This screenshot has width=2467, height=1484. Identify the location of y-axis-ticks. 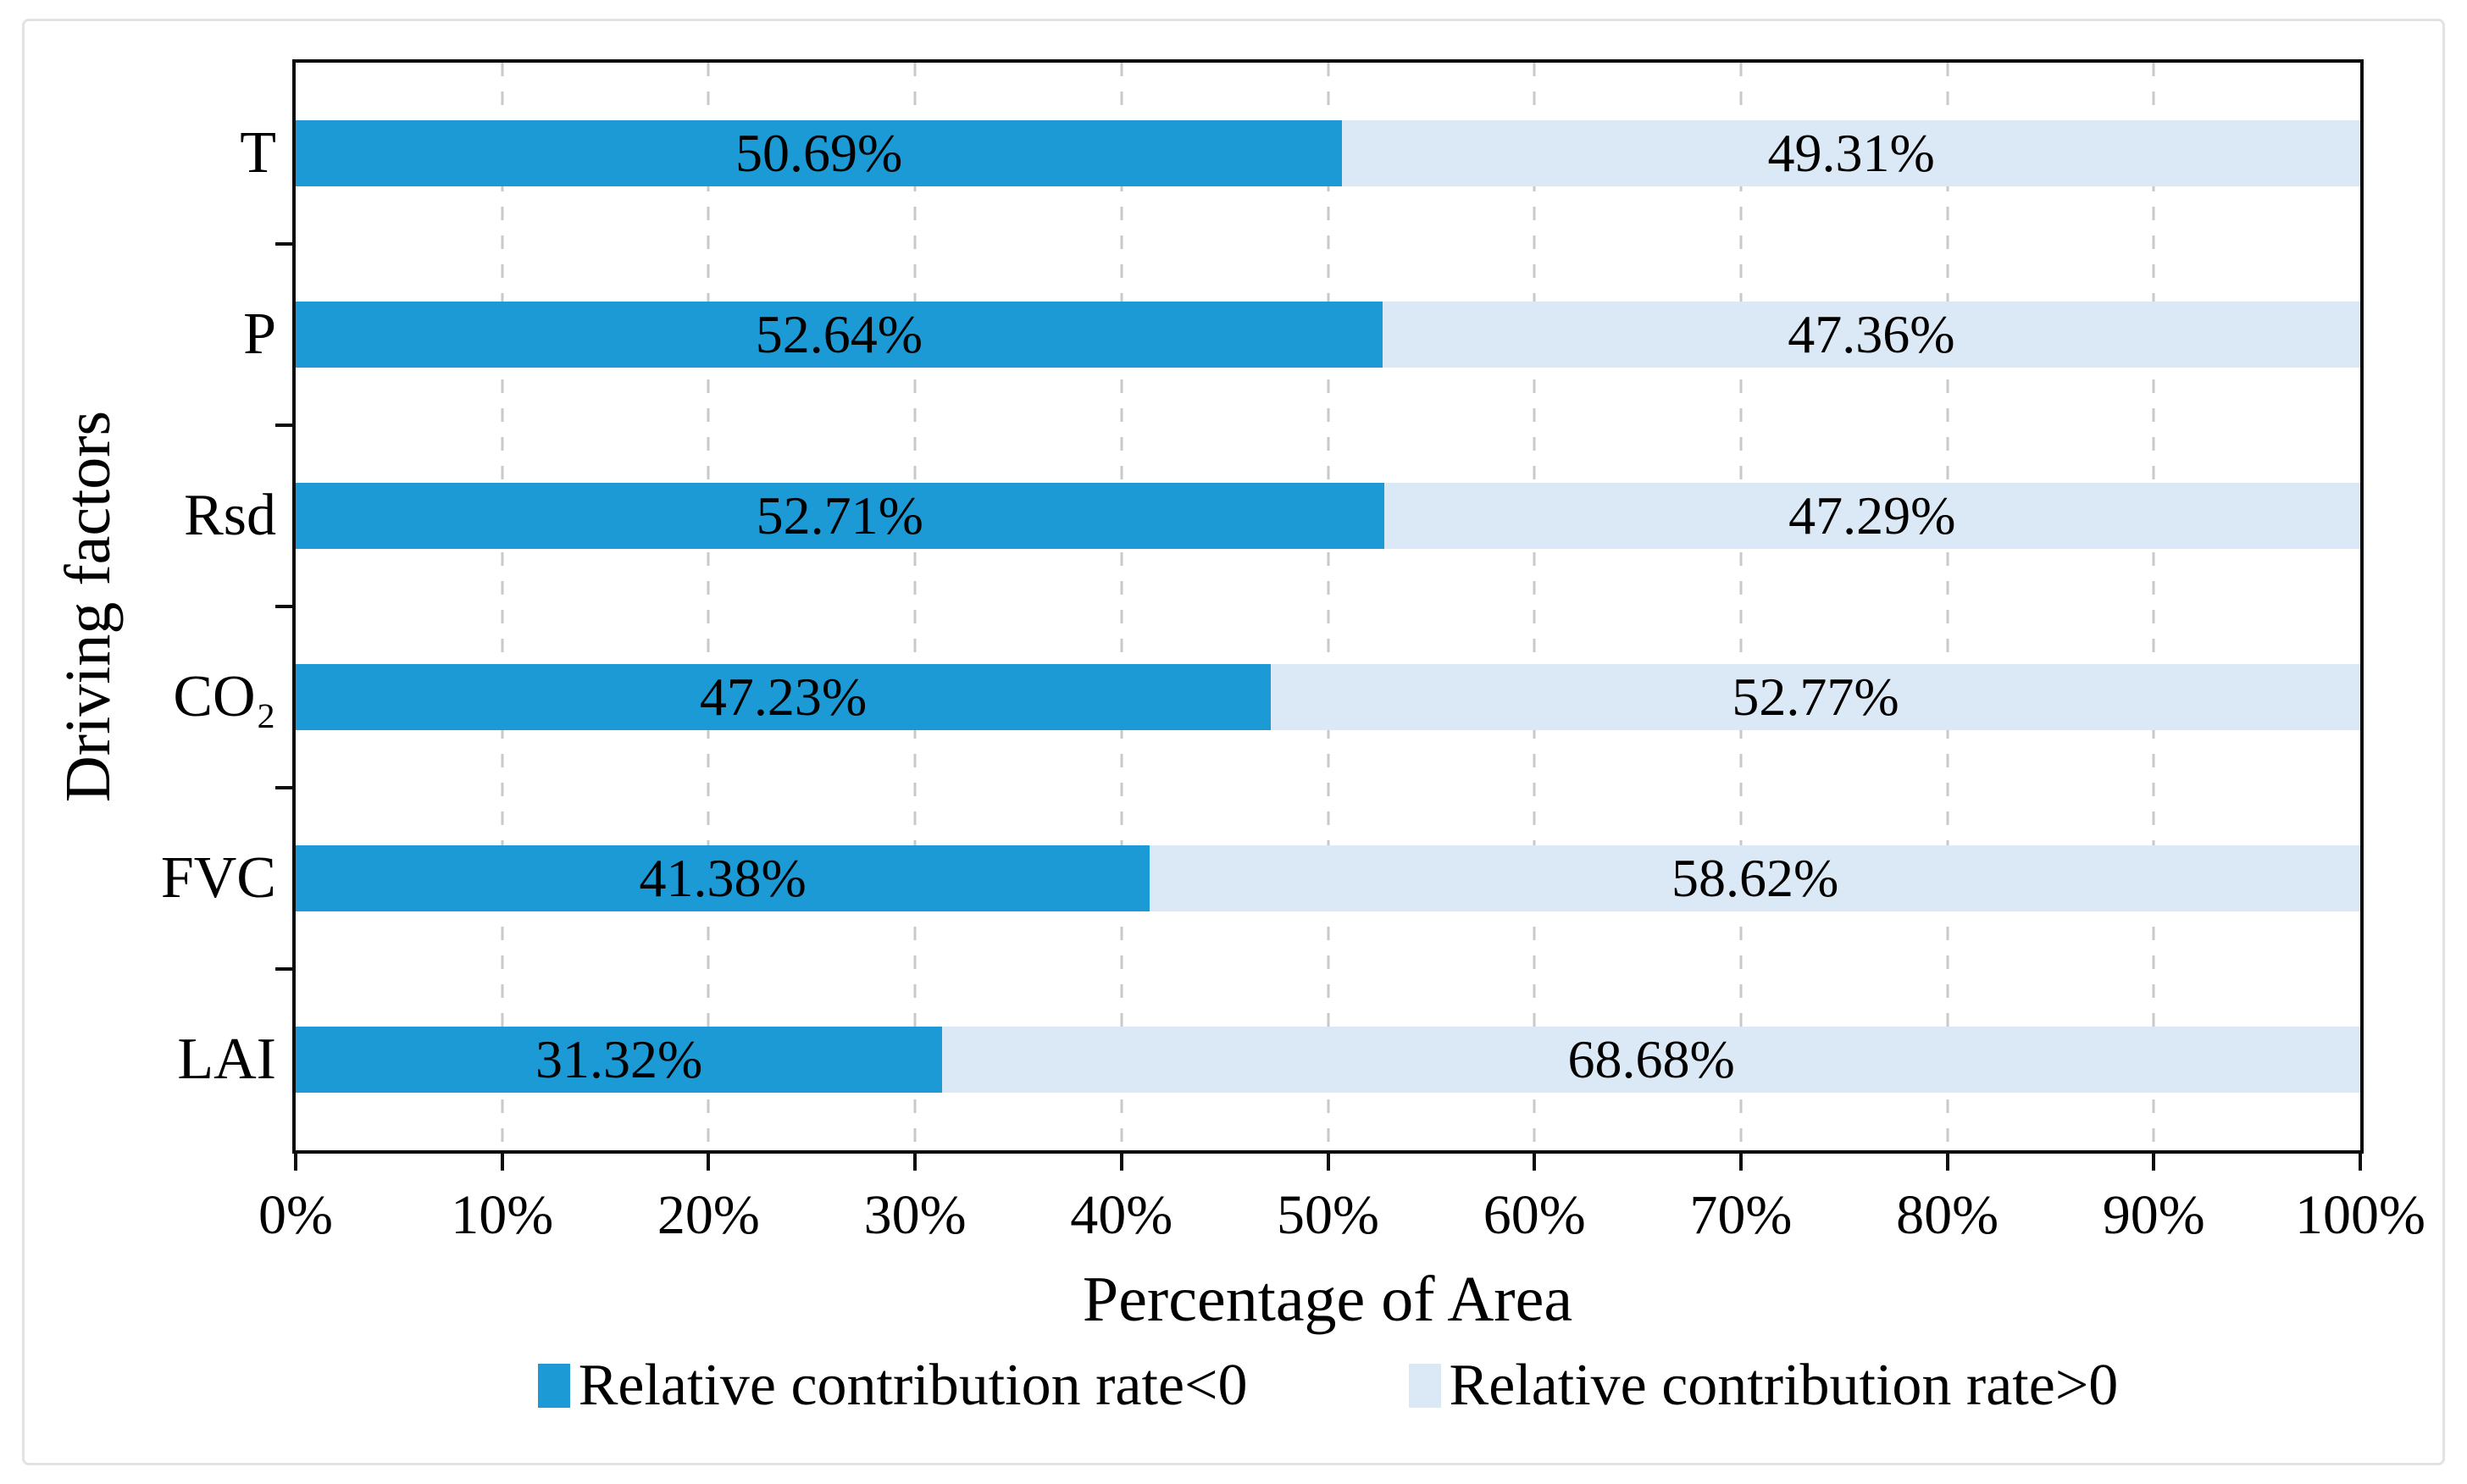
(283, 606).